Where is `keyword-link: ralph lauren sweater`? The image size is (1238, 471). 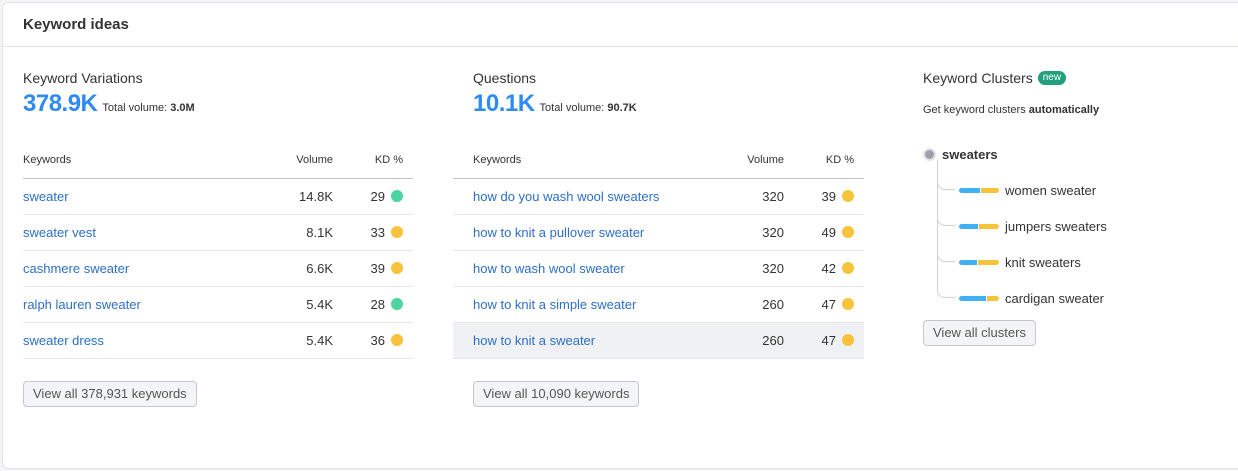
keyword-link: ralph lauren sweater is located at coordinates (82, 304).